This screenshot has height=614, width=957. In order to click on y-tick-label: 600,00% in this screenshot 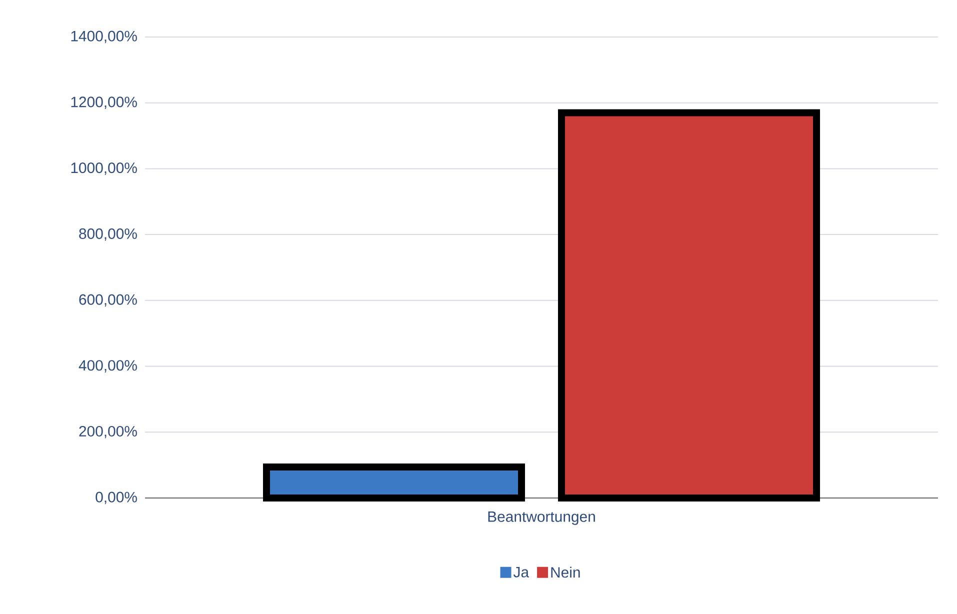, I will do `click(108, 300)`.